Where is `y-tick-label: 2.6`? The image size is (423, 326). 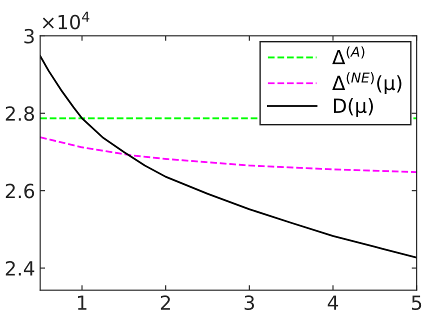
y-tick-label: 2.6 is located at coordinates (20, 191).